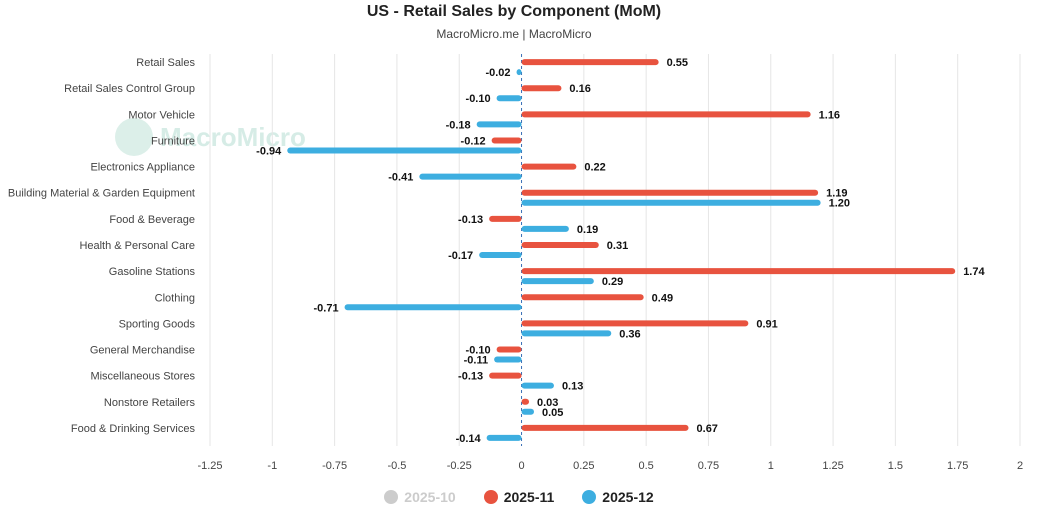 Image resolution: width=1038 pixels, height=519 pixels. I want to click on x-tick-label: 1.75, so click(957, 466).